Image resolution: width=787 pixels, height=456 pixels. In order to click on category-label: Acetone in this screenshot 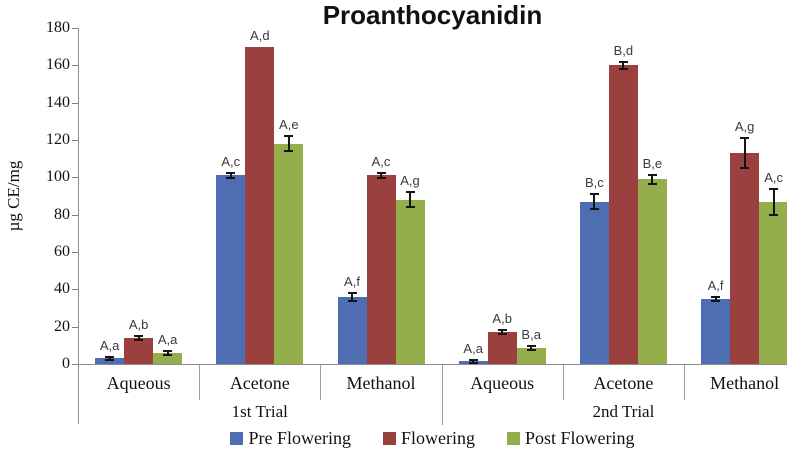, I will do `click(259, 383)`.